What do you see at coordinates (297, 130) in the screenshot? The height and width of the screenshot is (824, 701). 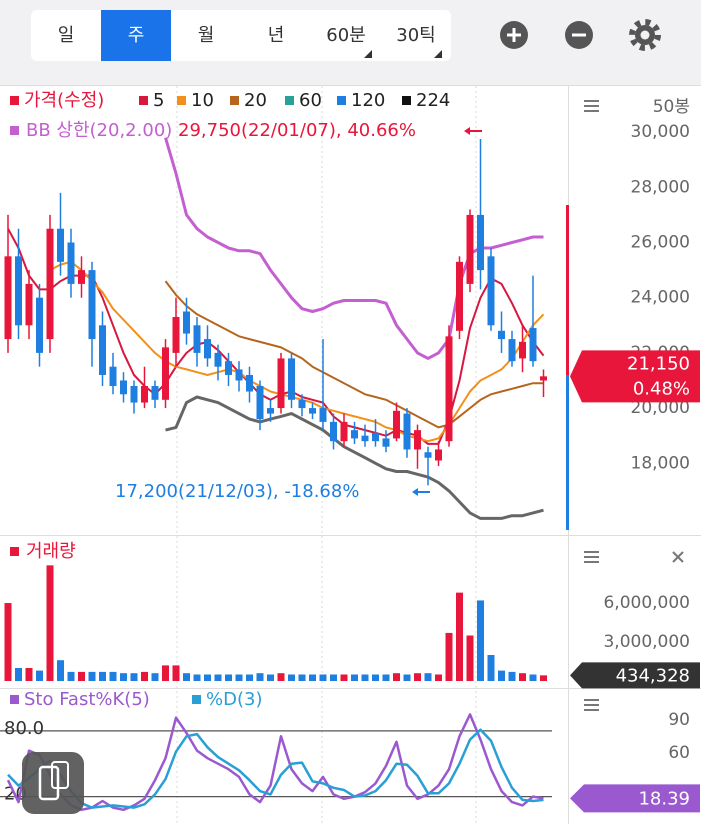 I see `annotation: 29,750(22/01/07), 40.66%` at bounding box center [297, 130].